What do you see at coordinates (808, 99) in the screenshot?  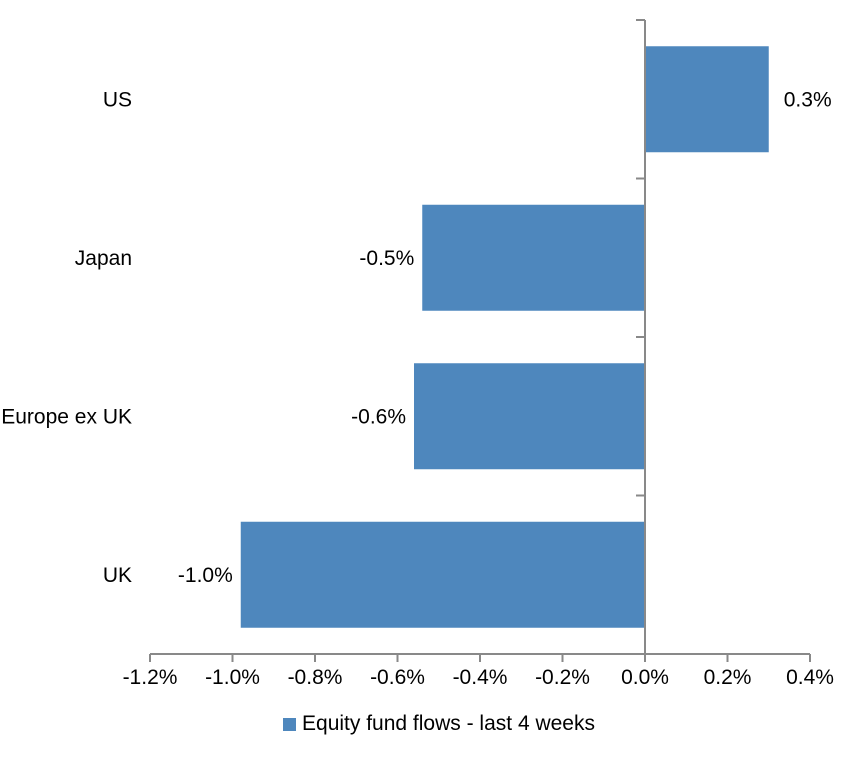 I see `value-label-us: 0.3%` at bounding box center [808, 99].